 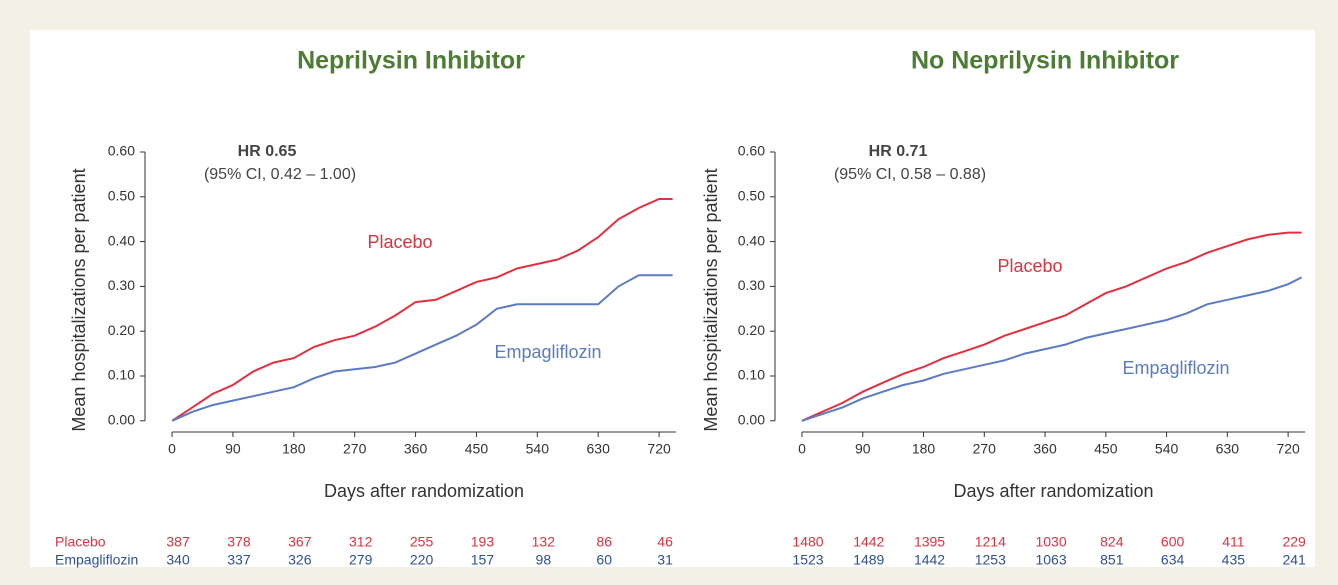 I want to click on ci-annotation: (95% CI, 0.58 – 0.88), so click(x=910, y=174).